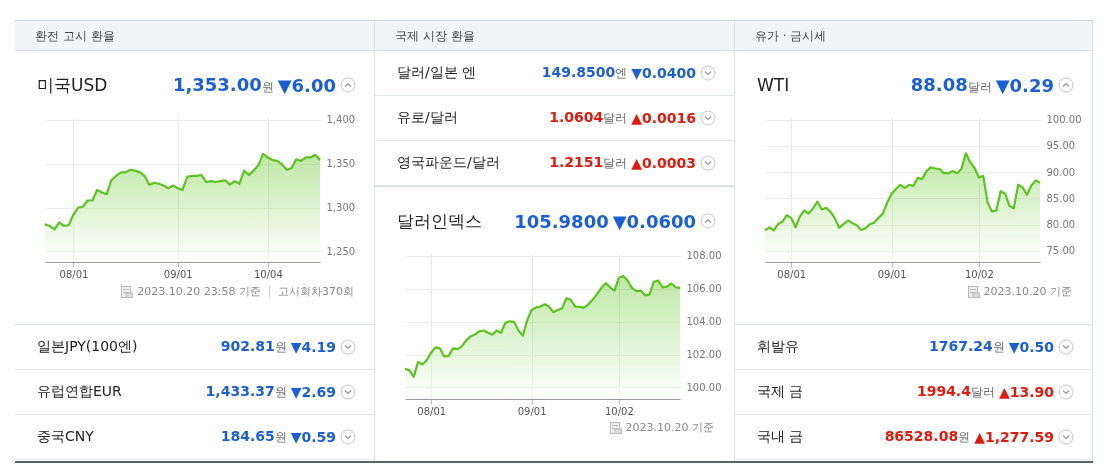  Describe the element at coordinates (341, 164) in the screenshot. I see `y-tick-label: 1,350` at that location.